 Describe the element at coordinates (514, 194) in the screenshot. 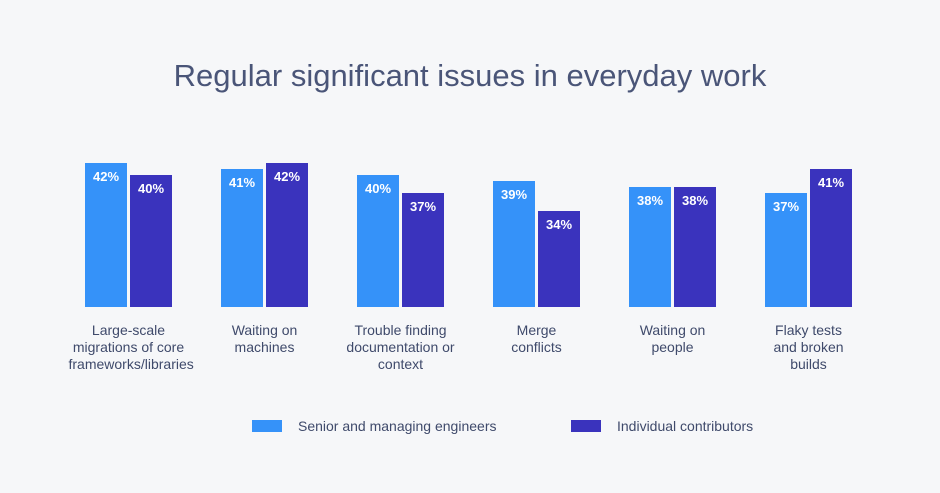

I see `data-label: 39%` at that location.